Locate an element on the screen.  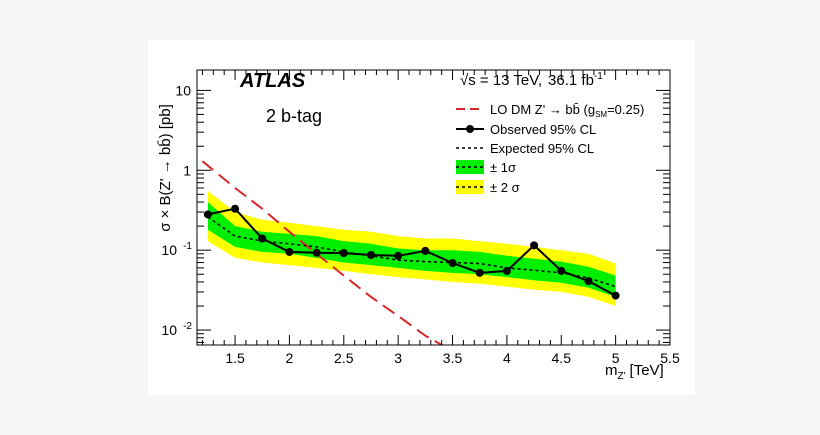
x-tick-label: 1.5 is located at coordinates (235, 358).